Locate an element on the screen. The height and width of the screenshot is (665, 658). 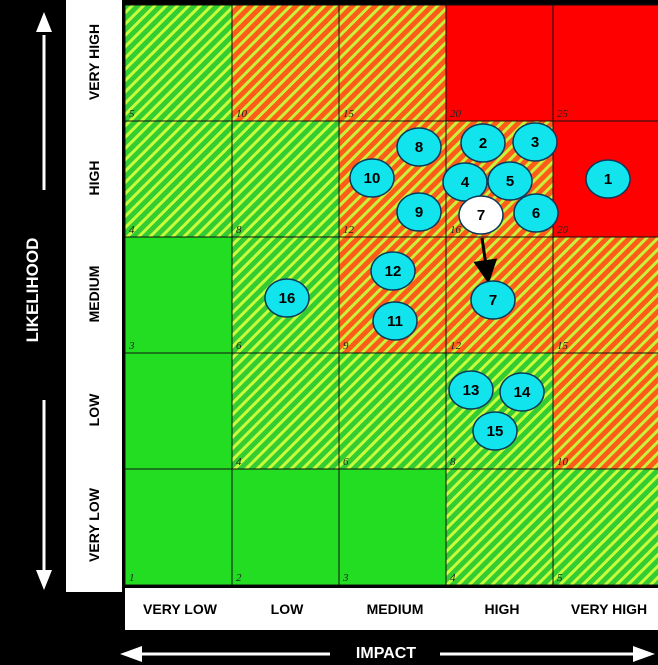
risk-marker-label: 11 is located at coordinates (395, 321).